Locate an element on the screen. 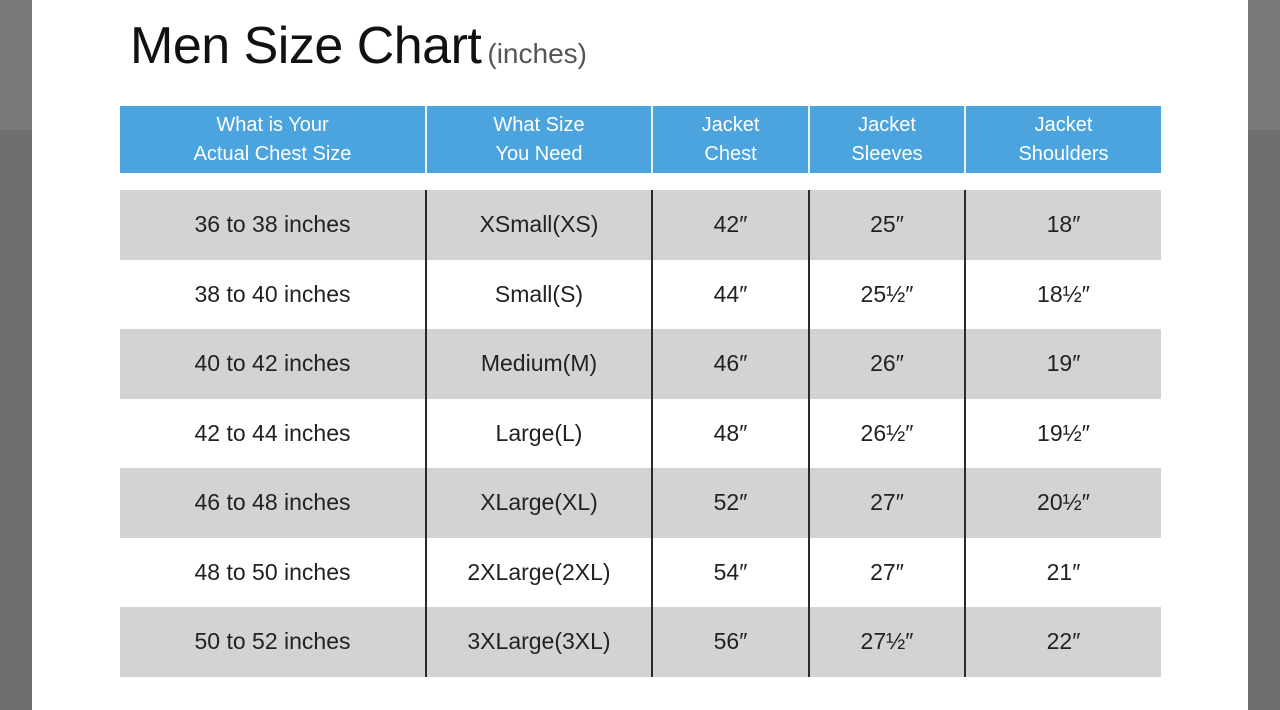 This screenshot has height=710, width=1280. title-unit: (inches) is located at coordinates (537, 53).